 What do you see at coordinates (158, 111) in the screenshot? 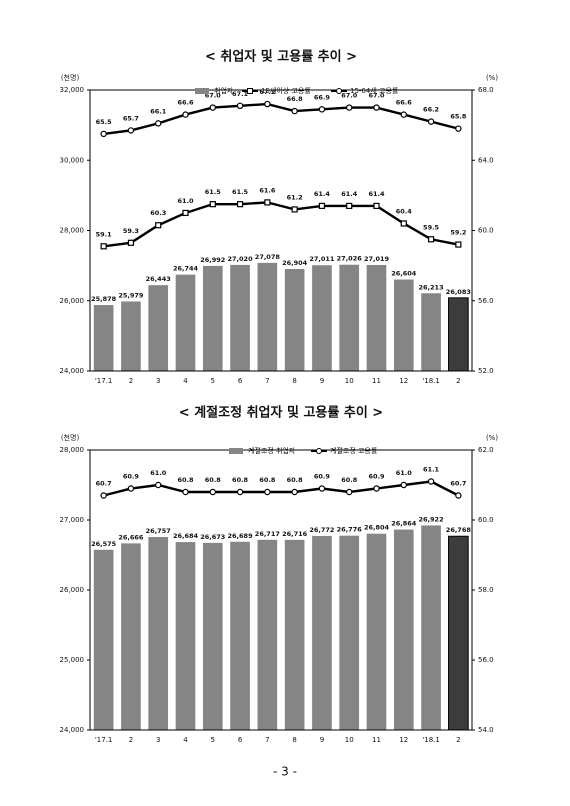
I see `line-value-label: 66.1` at bounding box center [158, 111].